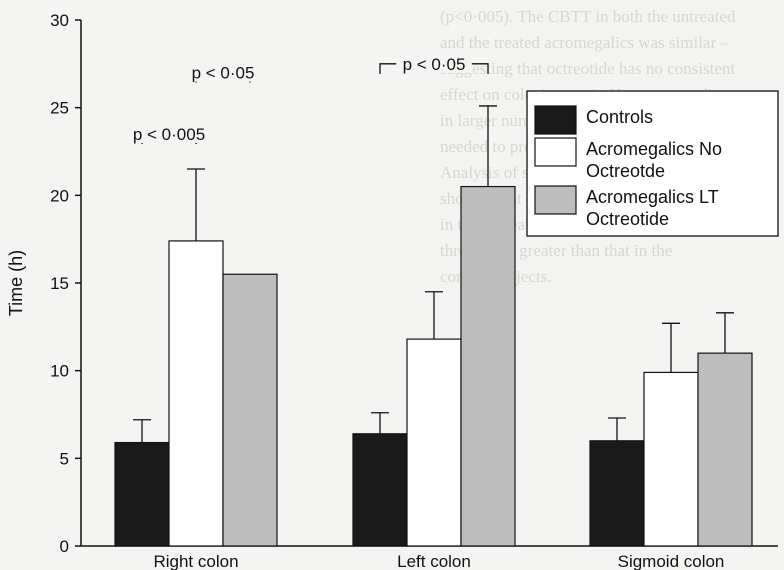  Describe the element at coordinates (434, 561) in the screenshot. I see `x-category-label: Left colon` at that location.